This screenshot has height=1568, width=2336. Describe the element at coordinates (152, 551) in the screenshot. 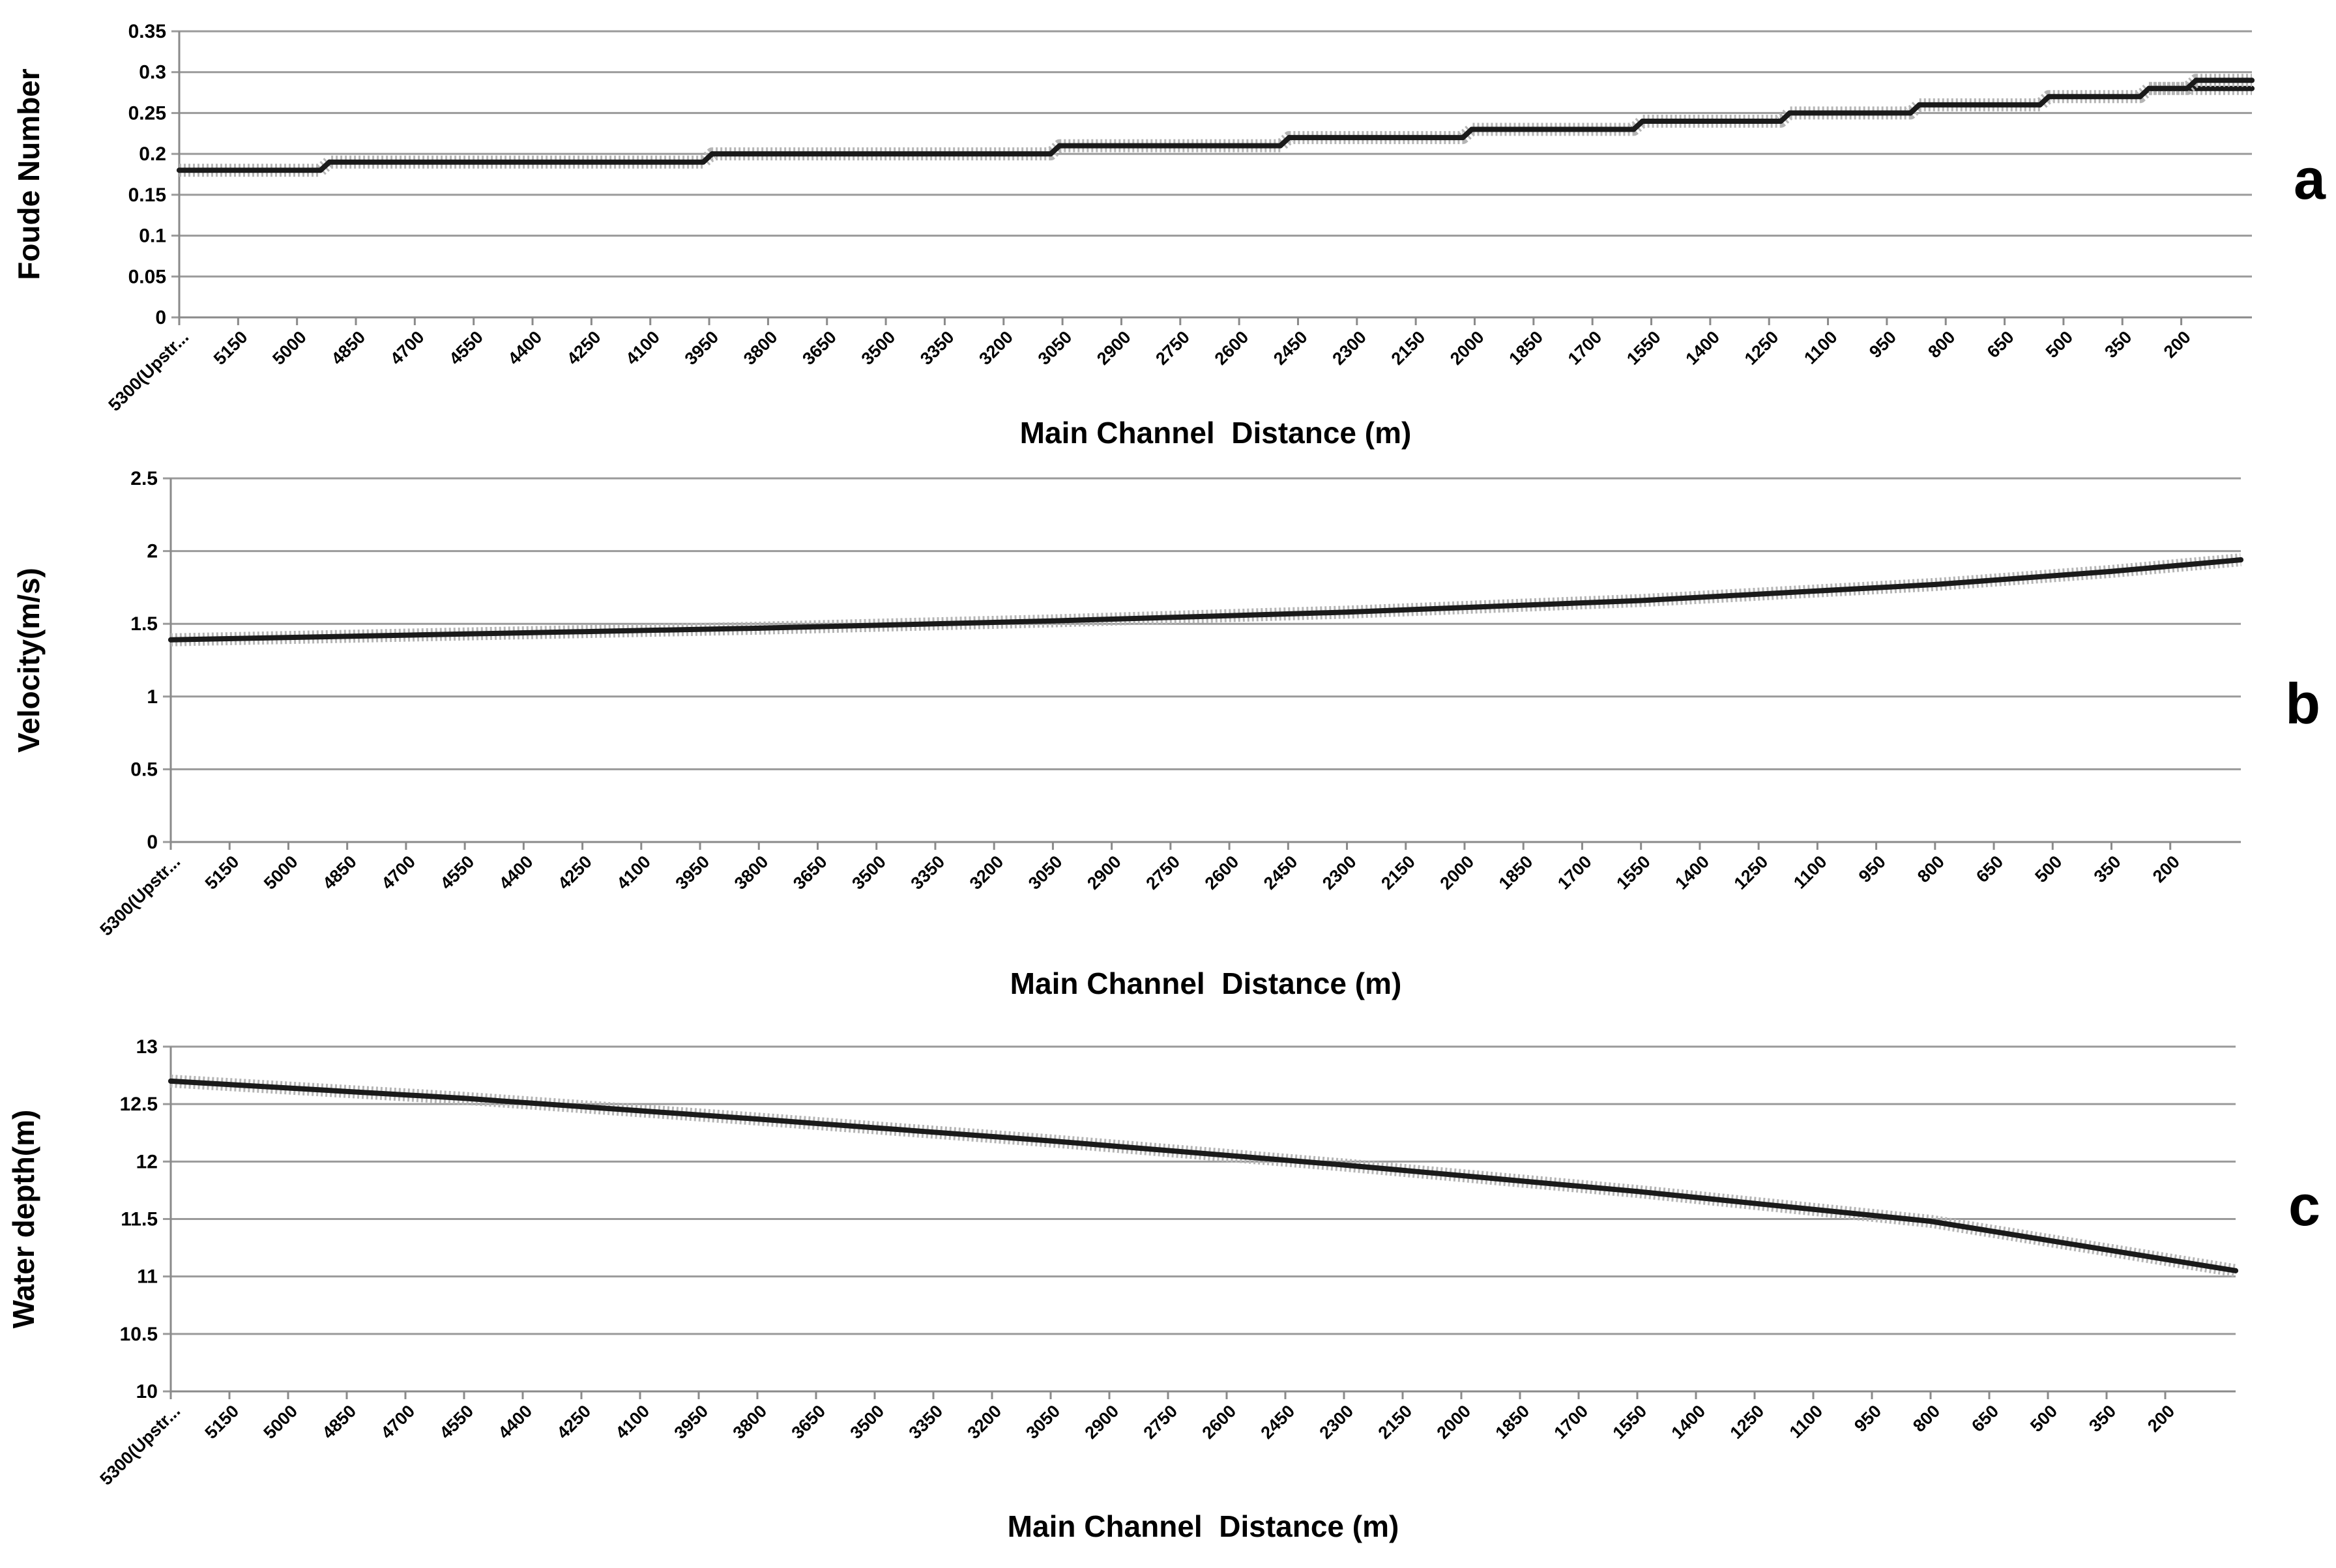

I see `y-tick-label: 2` at that location.